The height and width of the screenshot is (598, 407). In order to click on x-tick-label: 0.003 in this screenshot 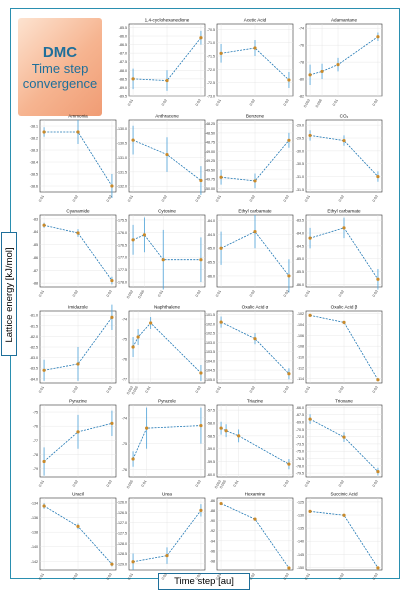, I will do `click(307, 104)`.